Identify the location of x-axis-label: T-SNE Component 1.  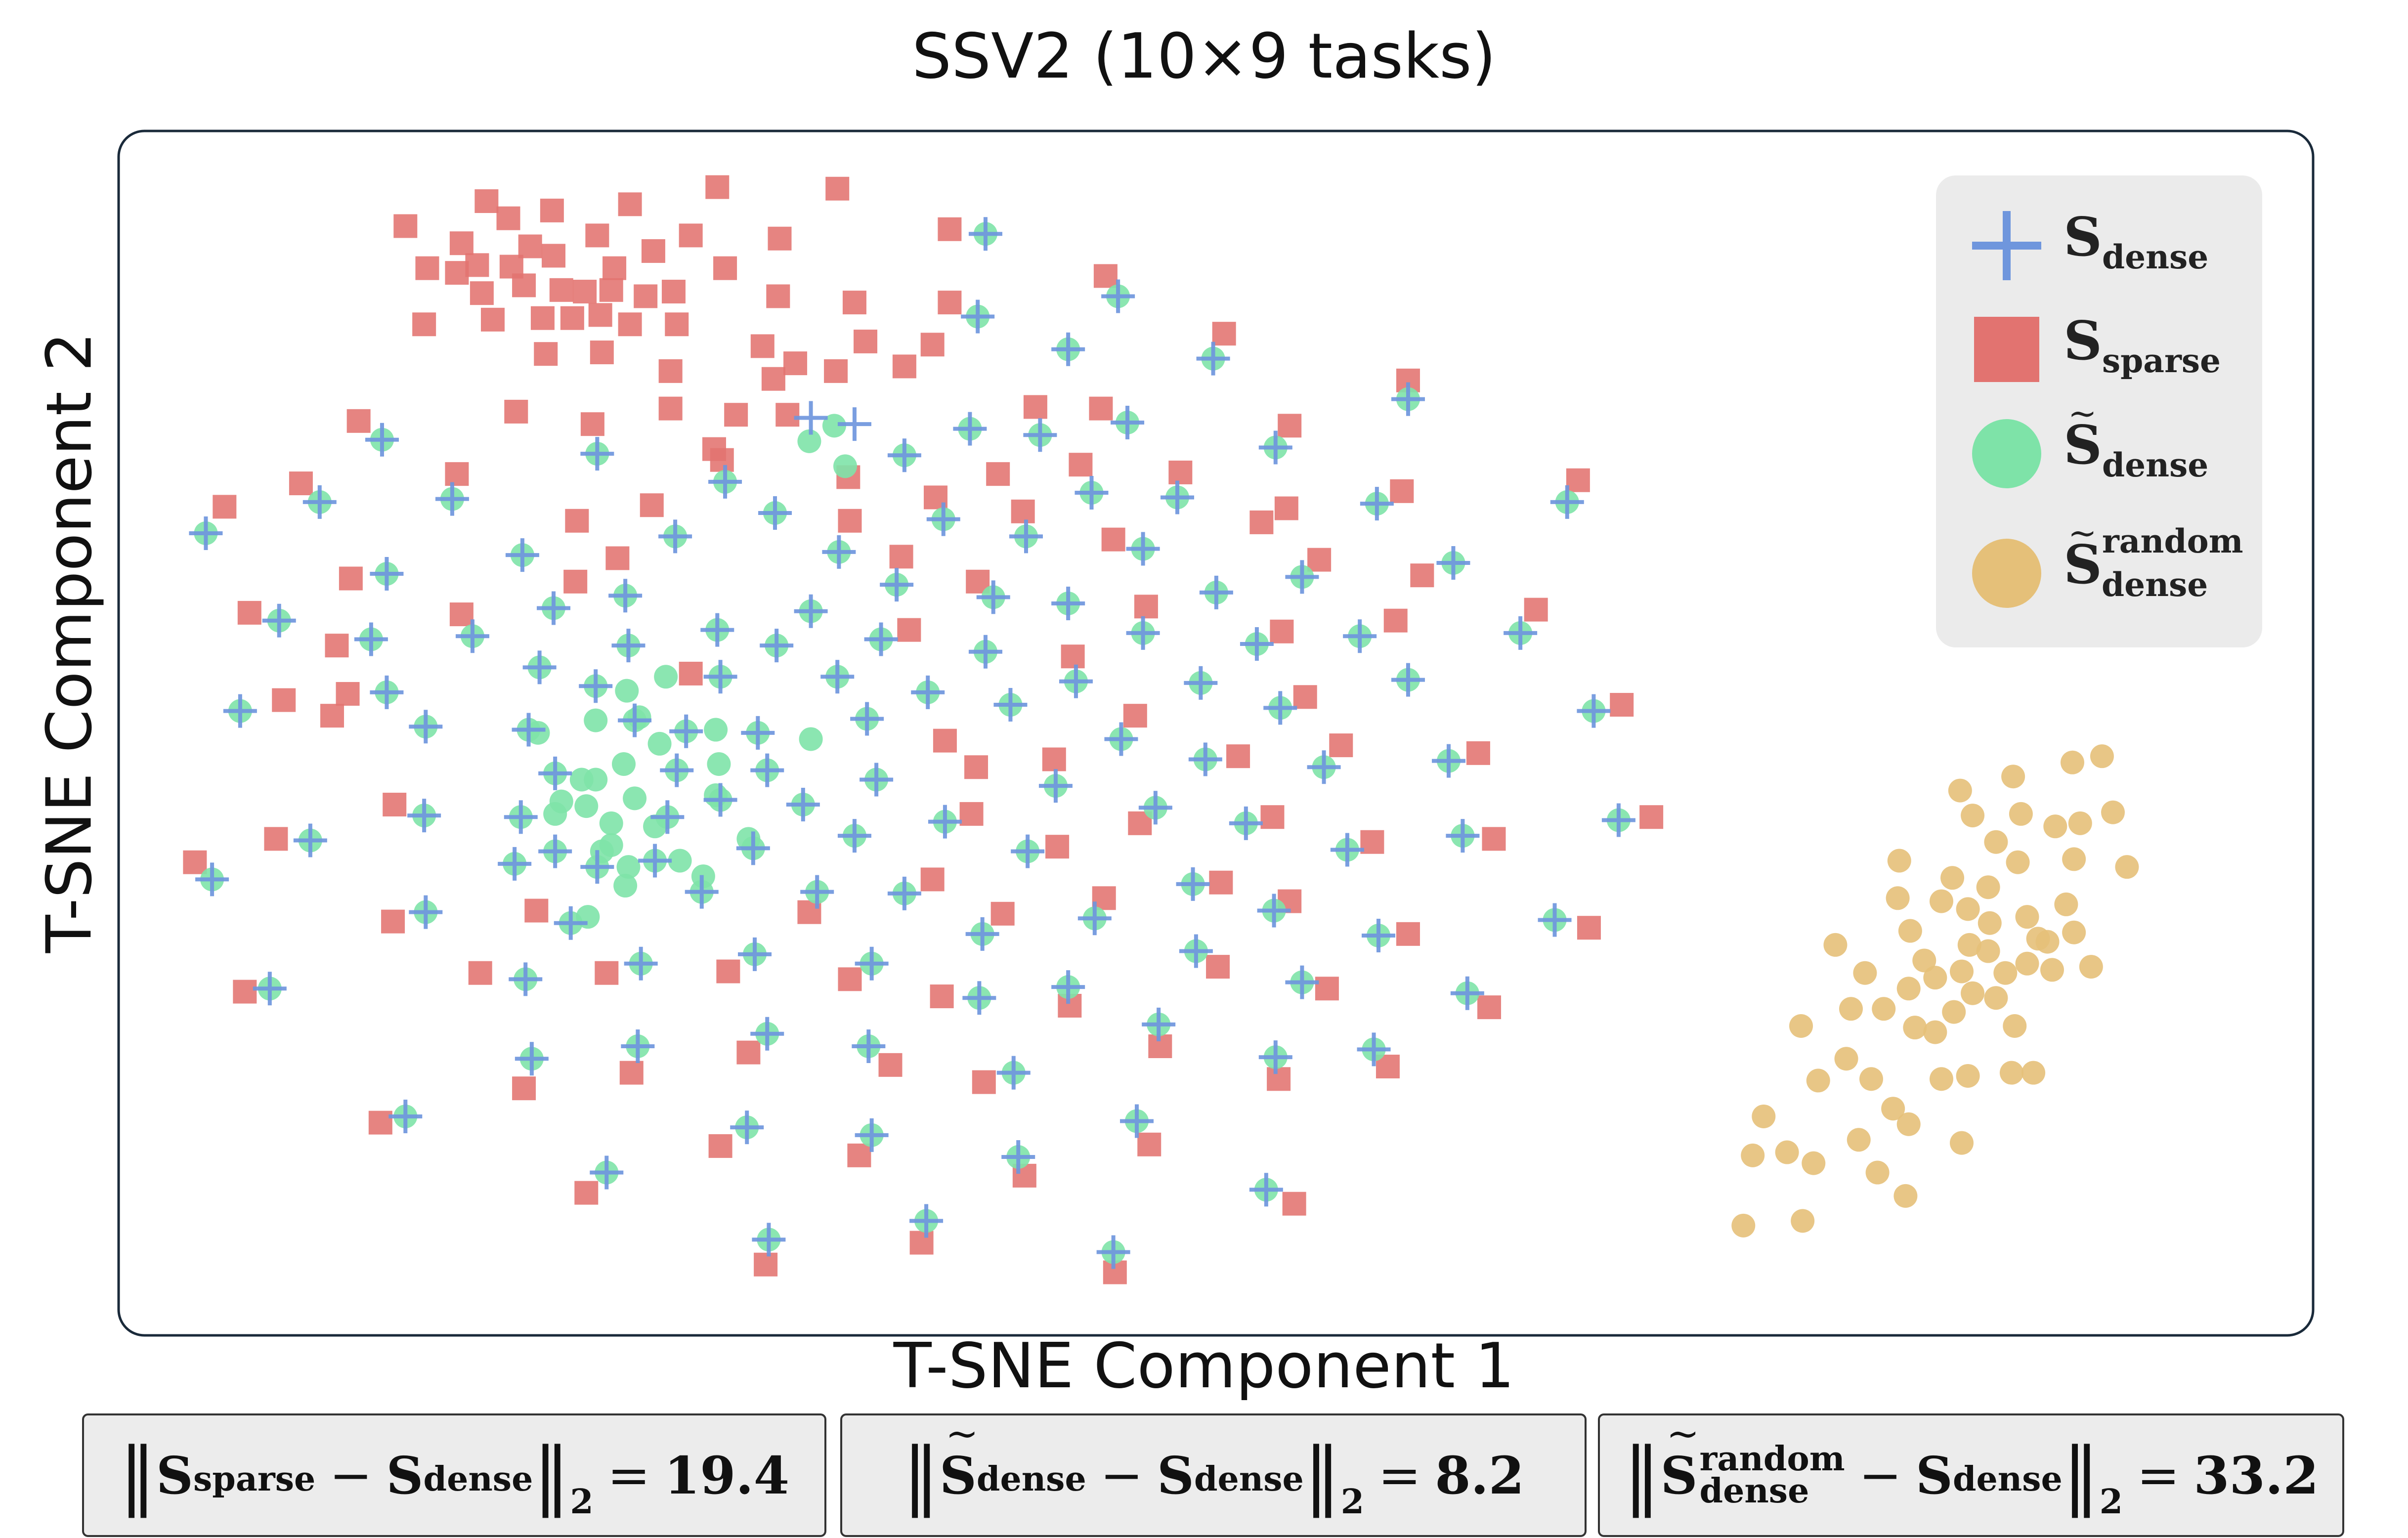
(1204, 1365).